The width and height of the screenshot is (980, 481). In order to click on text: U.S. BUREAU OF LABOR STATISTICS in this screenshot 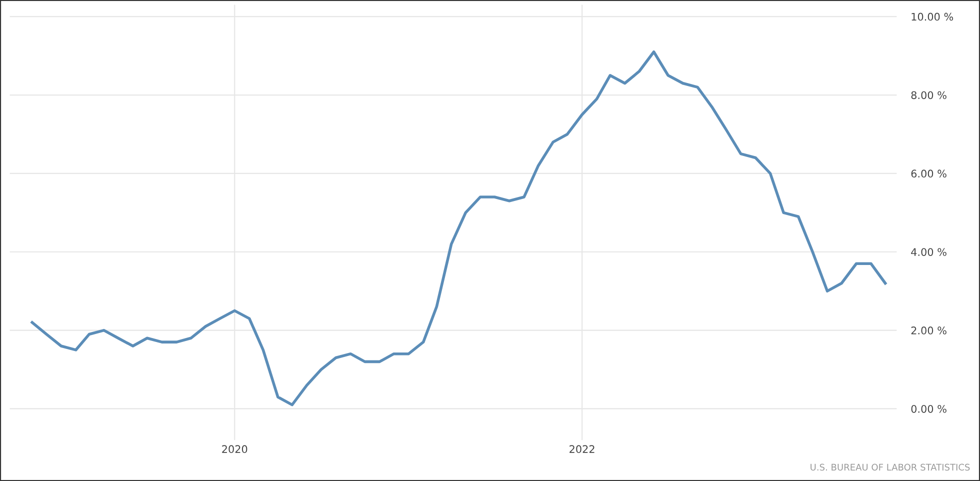, I will do `click(890, 467)`.